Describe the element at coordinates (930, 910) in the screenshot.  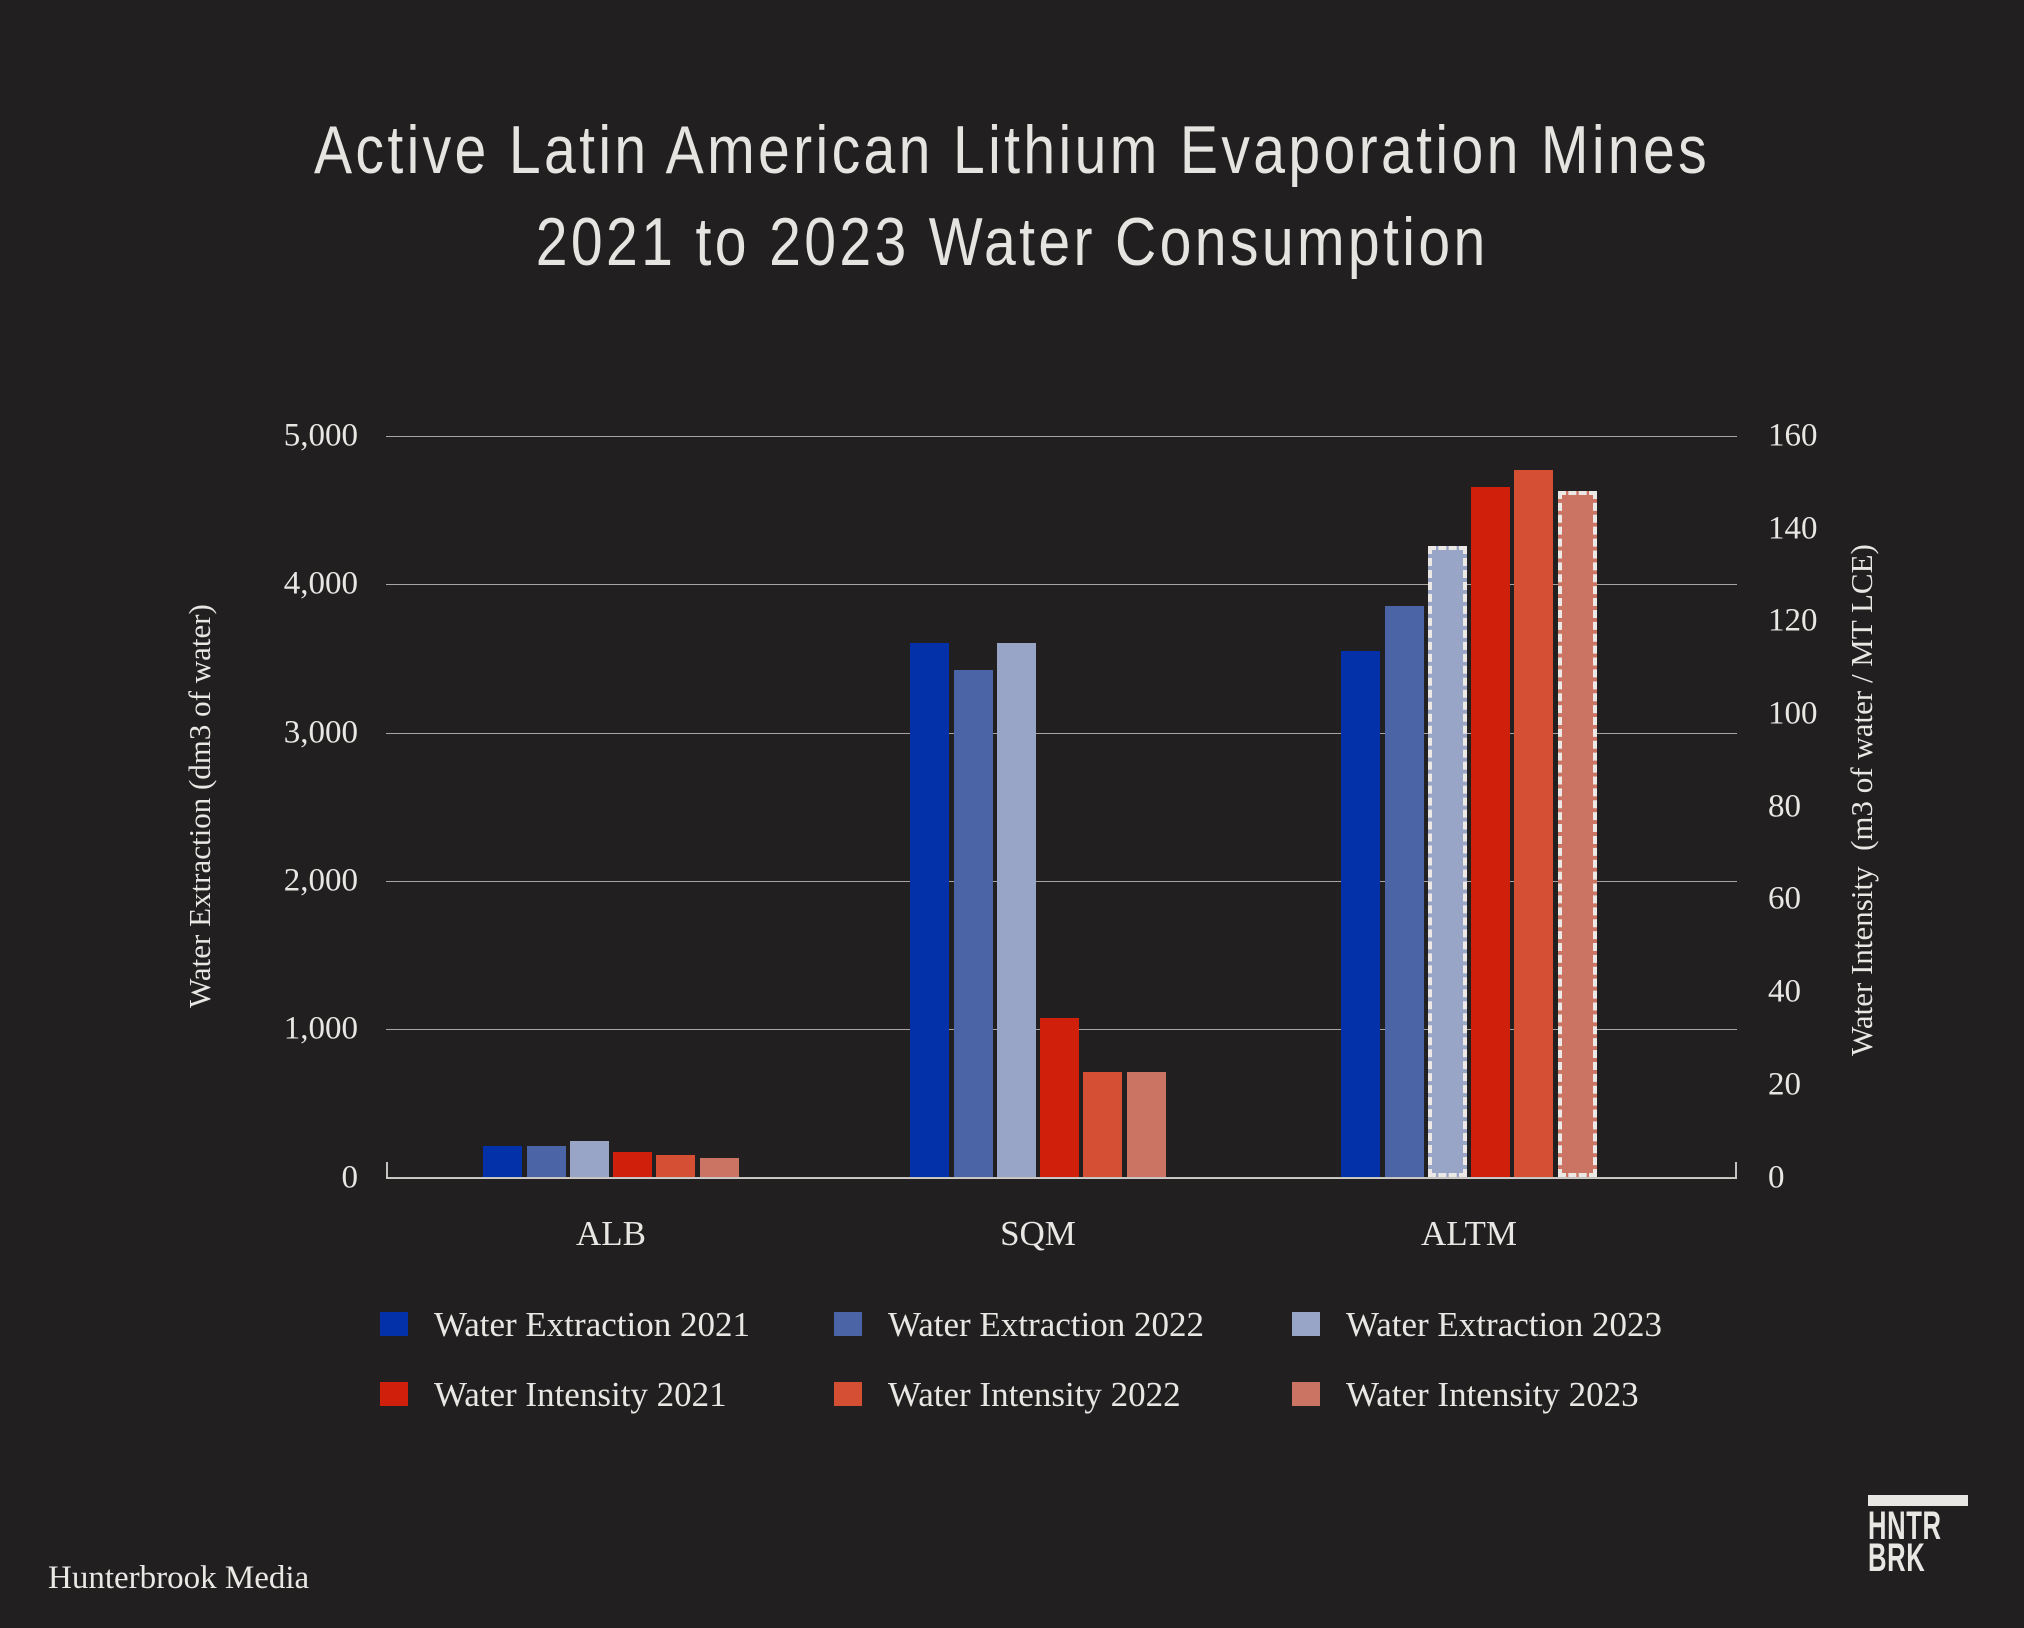
I see `bar-sqm-water-extraction-2021` at that location.